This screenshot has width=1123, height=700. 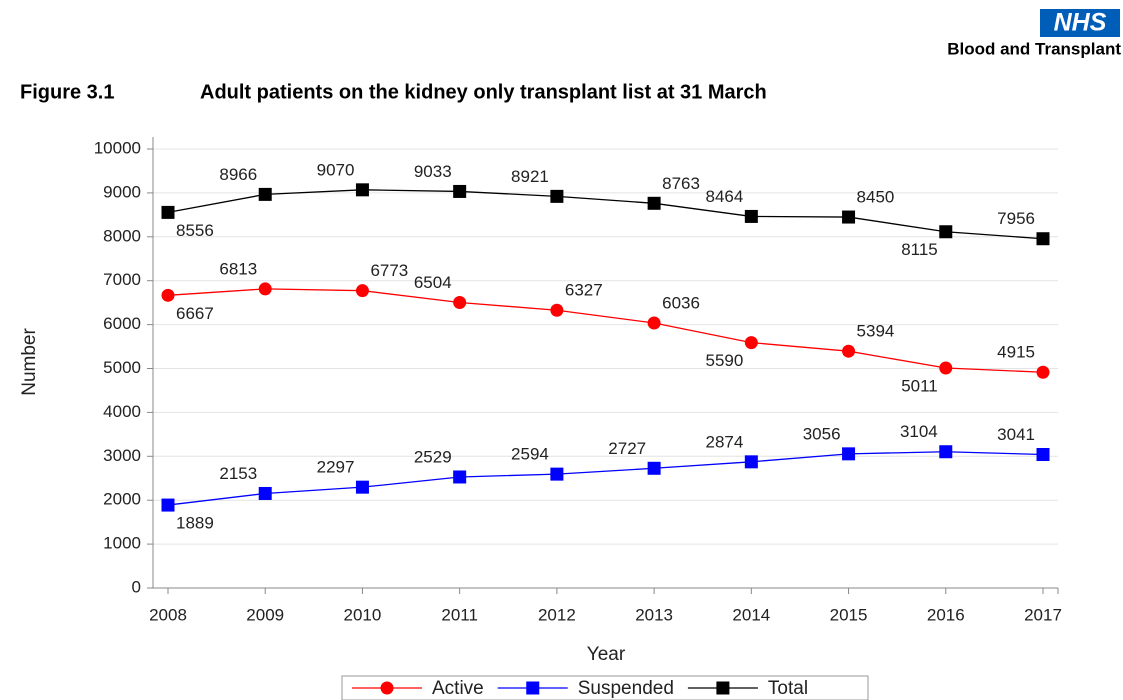 I want to click on x-tick-label: 2011, so click(x=459, y=614).